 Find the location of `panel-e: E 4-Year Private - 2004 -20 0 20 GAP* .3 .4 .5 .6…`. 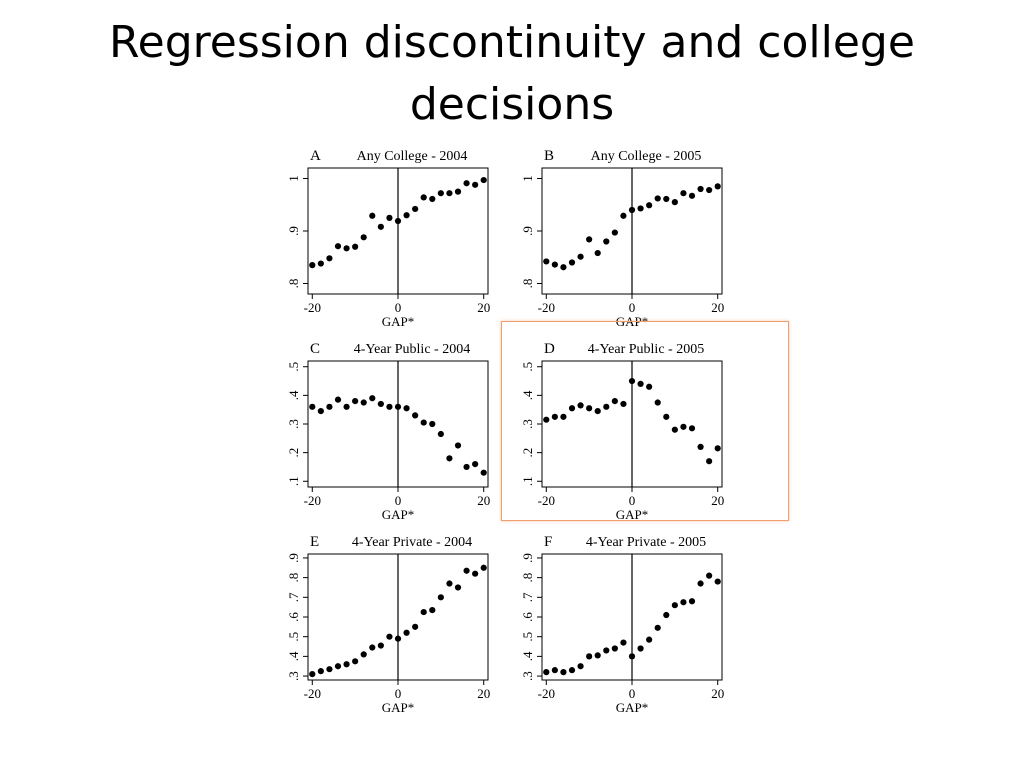

panel-e: E 4-Year Private - 2004 -20 0 20 GAP* .3 .4 .5 .6… is located at coordinates (400, 621).